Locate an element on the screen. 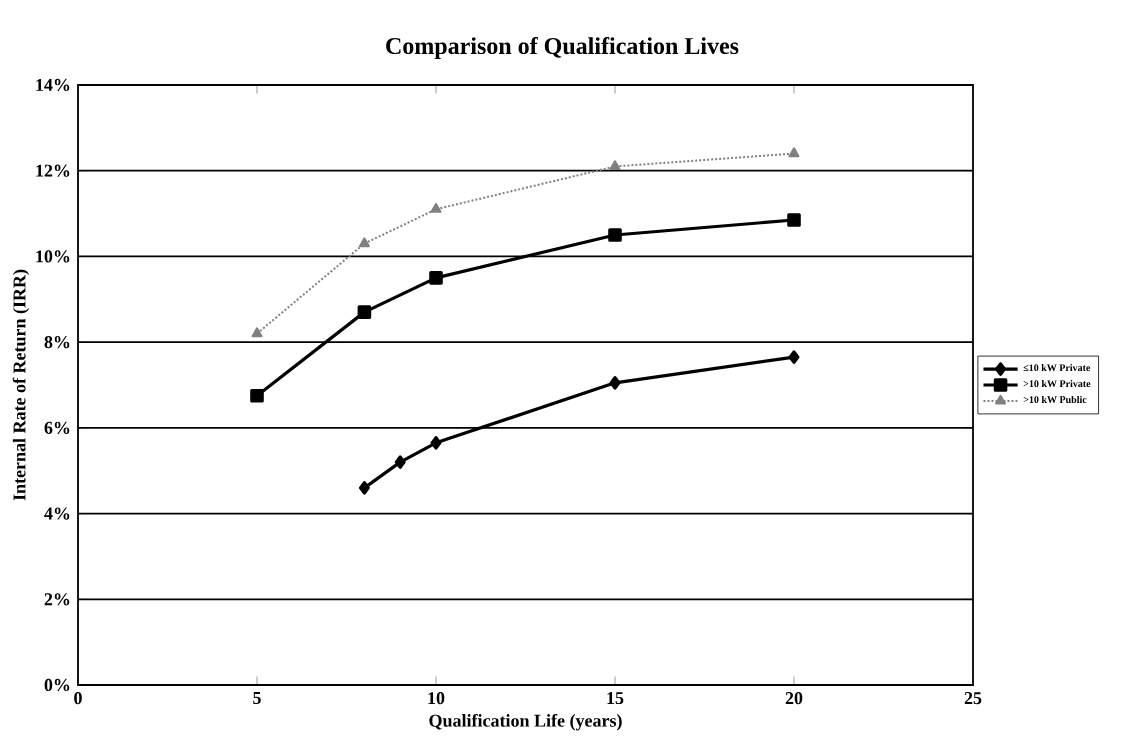  y-tick-label: 2% is located at coordinates (57, 599).